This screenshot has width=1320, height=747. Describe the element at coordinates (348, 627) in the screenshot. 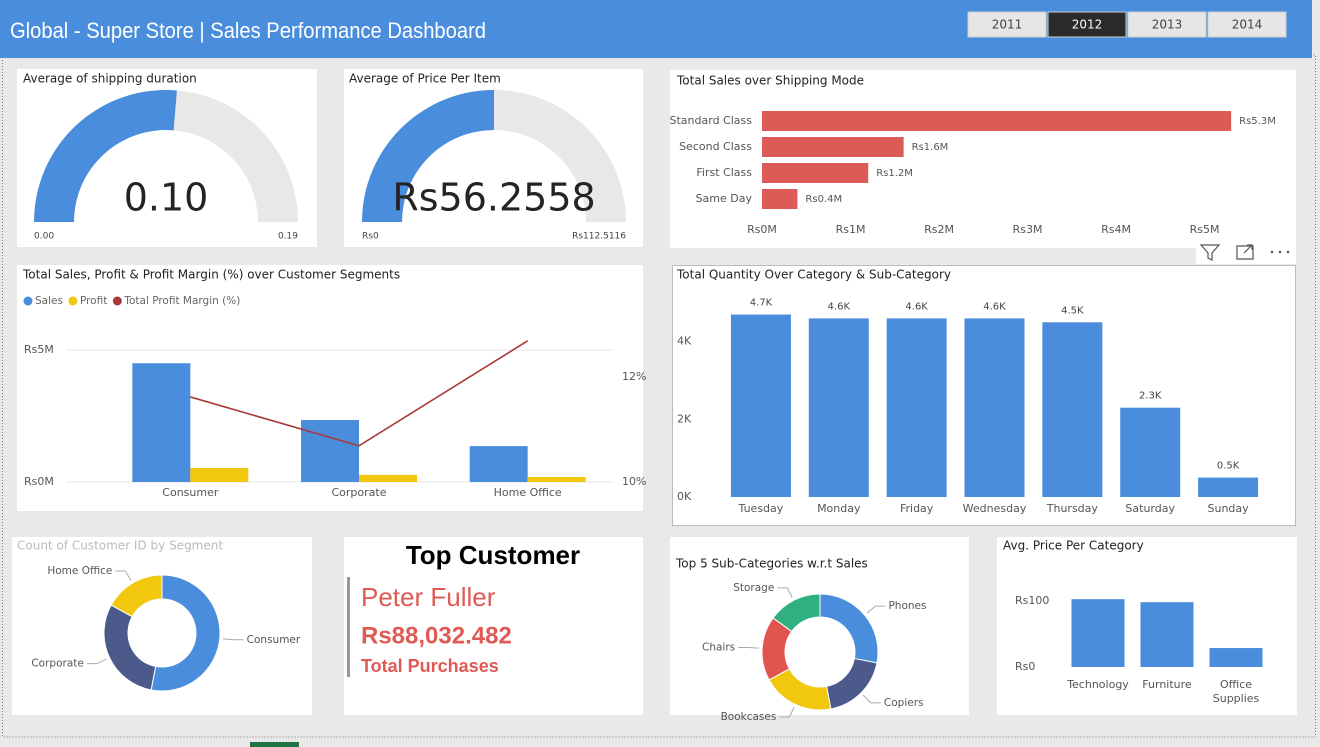

I see `card-accent` at that location.